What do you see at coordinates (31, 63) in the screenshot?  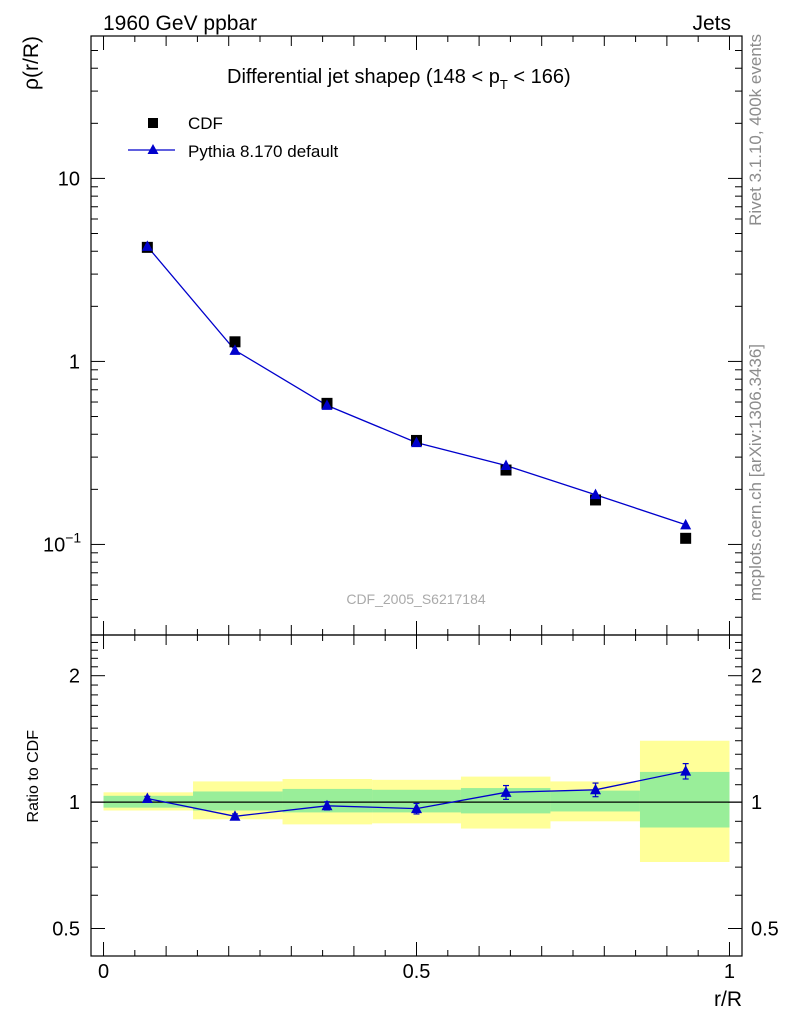 I see `main-y-axis-label: ρ(r/R)` at bounding box center [31, 63].